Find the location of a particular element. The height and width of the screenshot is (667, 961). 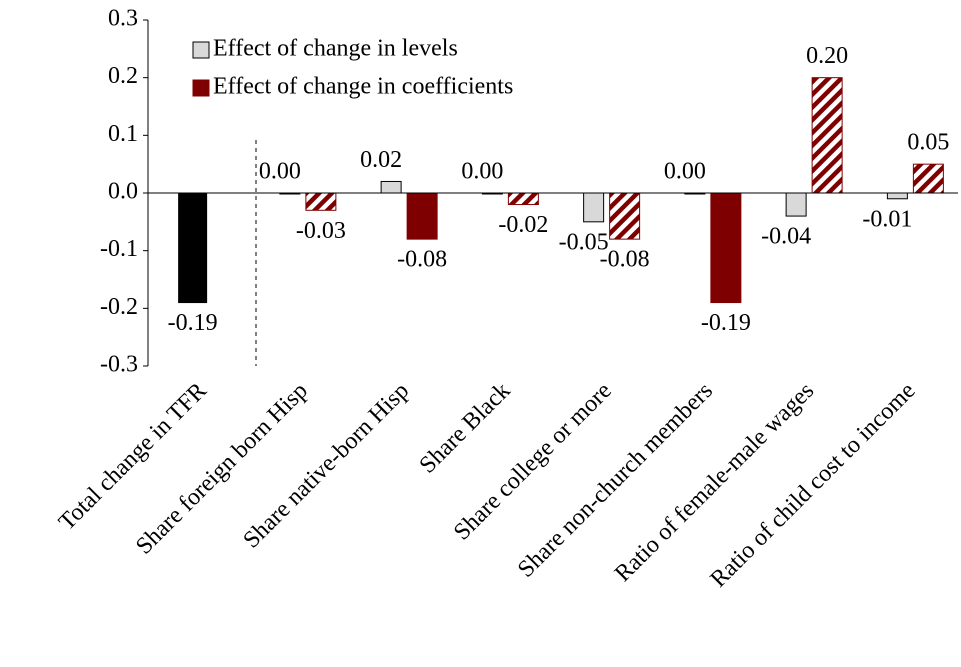

y-tick-label: 0.3 is located at coordinates (123, 19).